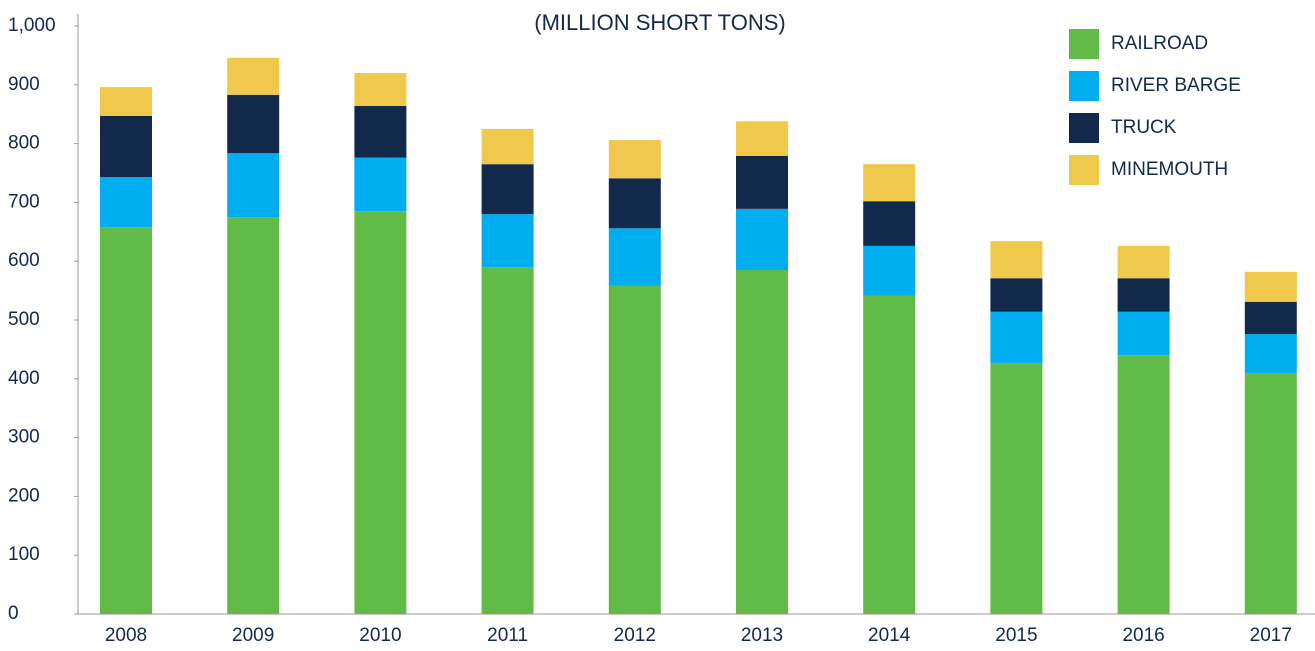  What do you see at coordinates (1176, 85) in the screenshot?
I see `legend-label: RIVER BARGE` at bounding box center [1176, 85].